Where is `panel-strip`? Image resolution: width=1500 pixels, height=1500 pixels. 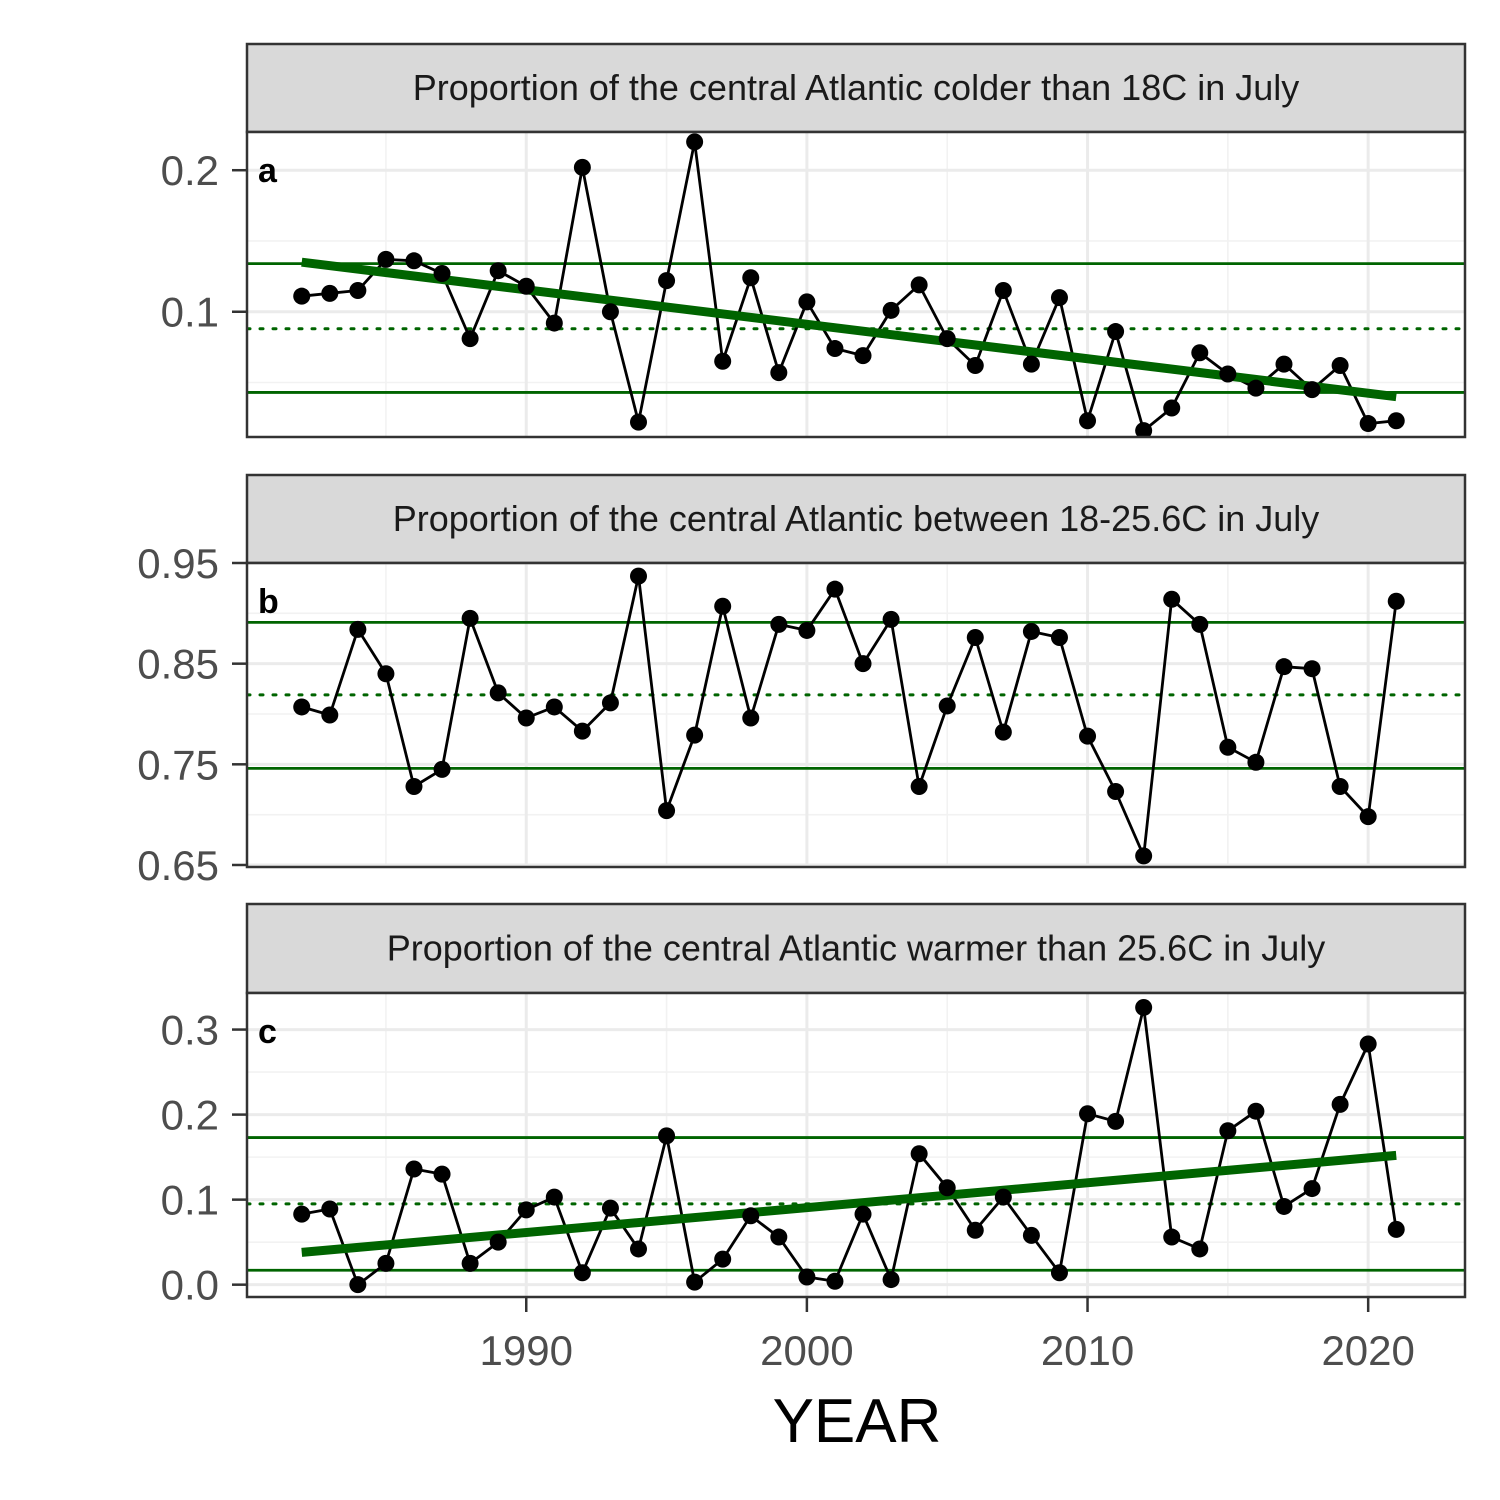 panel-strip is located at coordinates (856, 948).